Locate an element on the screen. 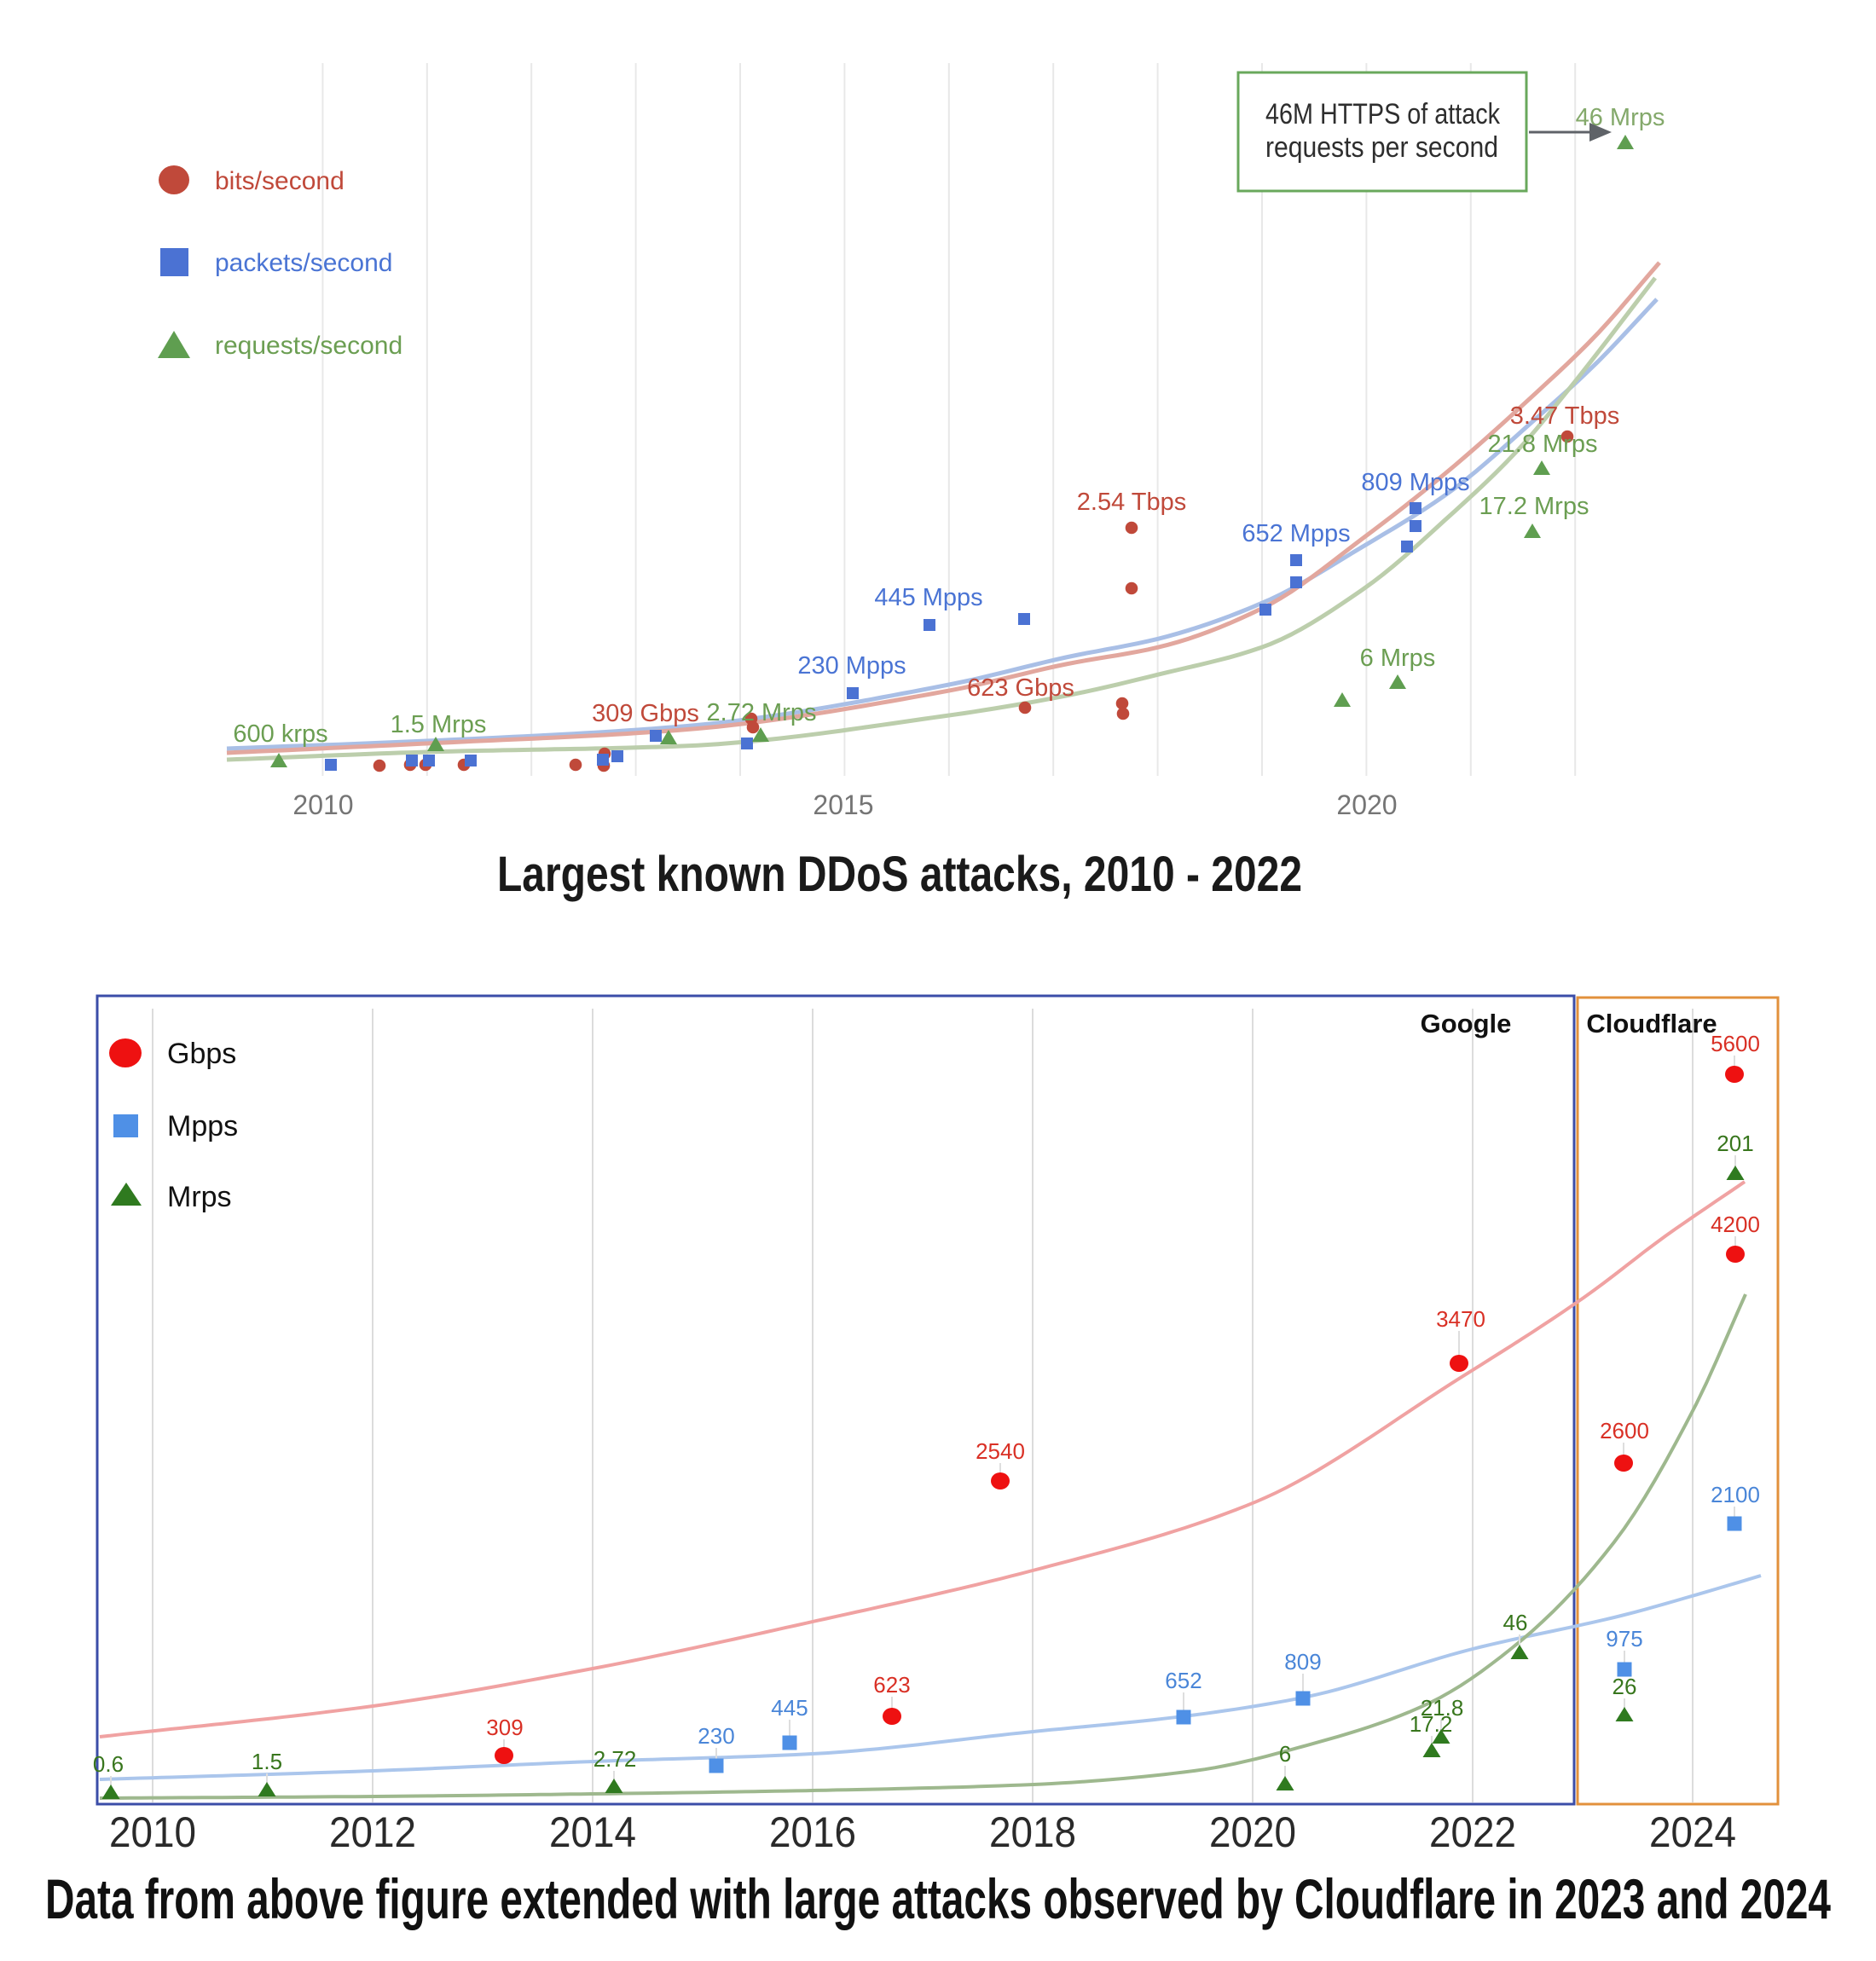 The height and width of the screenshot is (1961, 1876). svg-text: bits/second is located at coordinates (280, 181).